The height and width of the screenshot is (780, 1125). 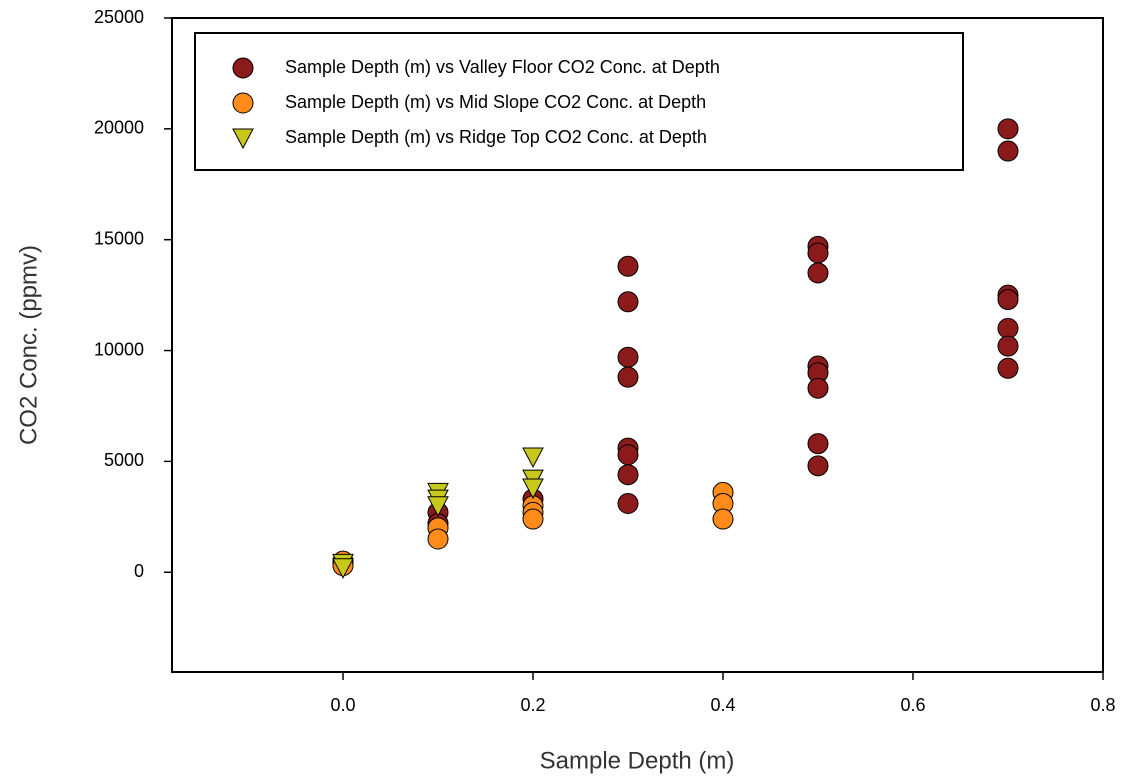 I want to click on x-tick-label: 0.4, so click(x=722, y=705).